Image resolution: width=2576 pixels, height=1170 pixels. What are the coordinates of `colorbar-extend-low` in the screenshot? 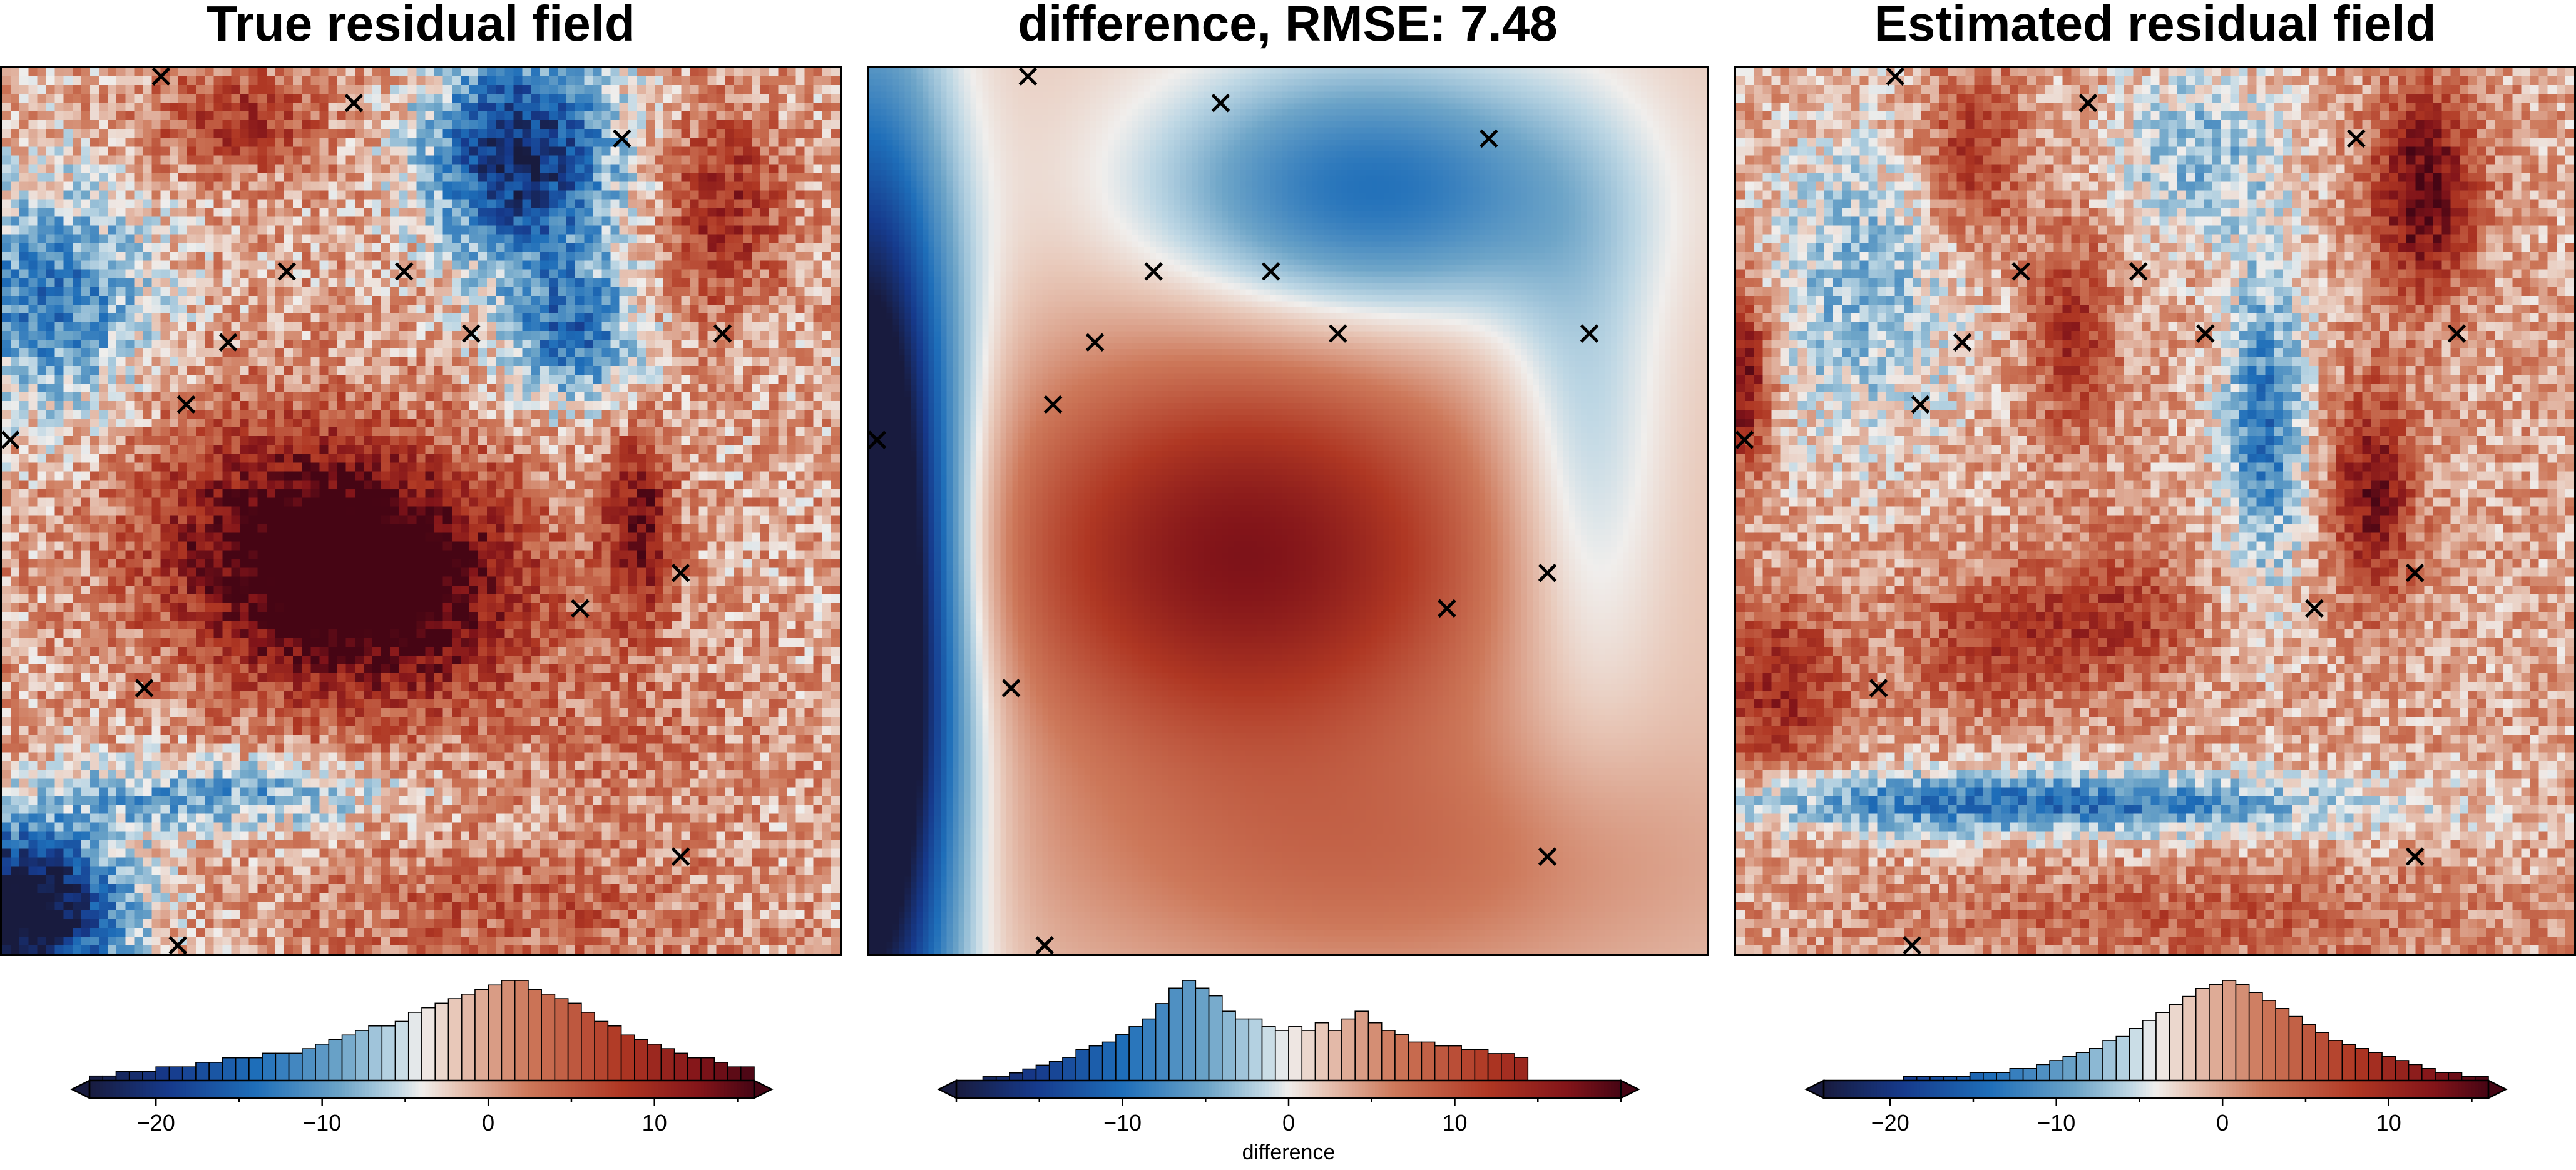 It's located at (947, 1089).